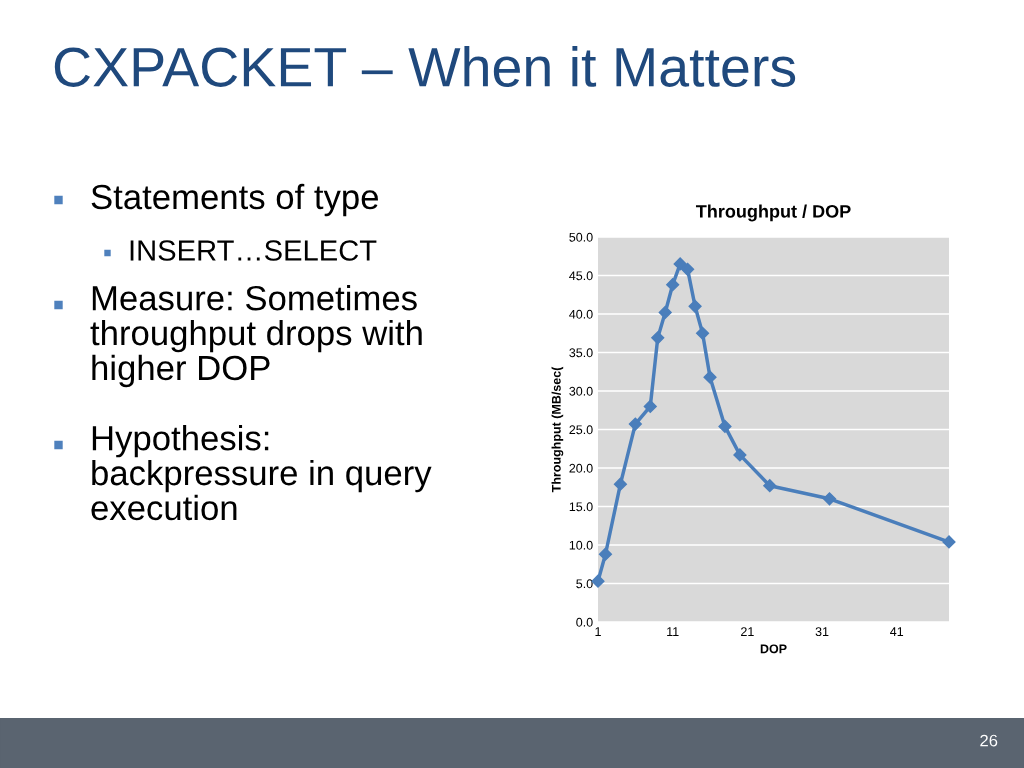 The image size is (1024, 768). What do you see at coordinates (773, 213) in the screenshot?
I see `chart-title: Throughput / DOP` at bounding box center [773, 213].